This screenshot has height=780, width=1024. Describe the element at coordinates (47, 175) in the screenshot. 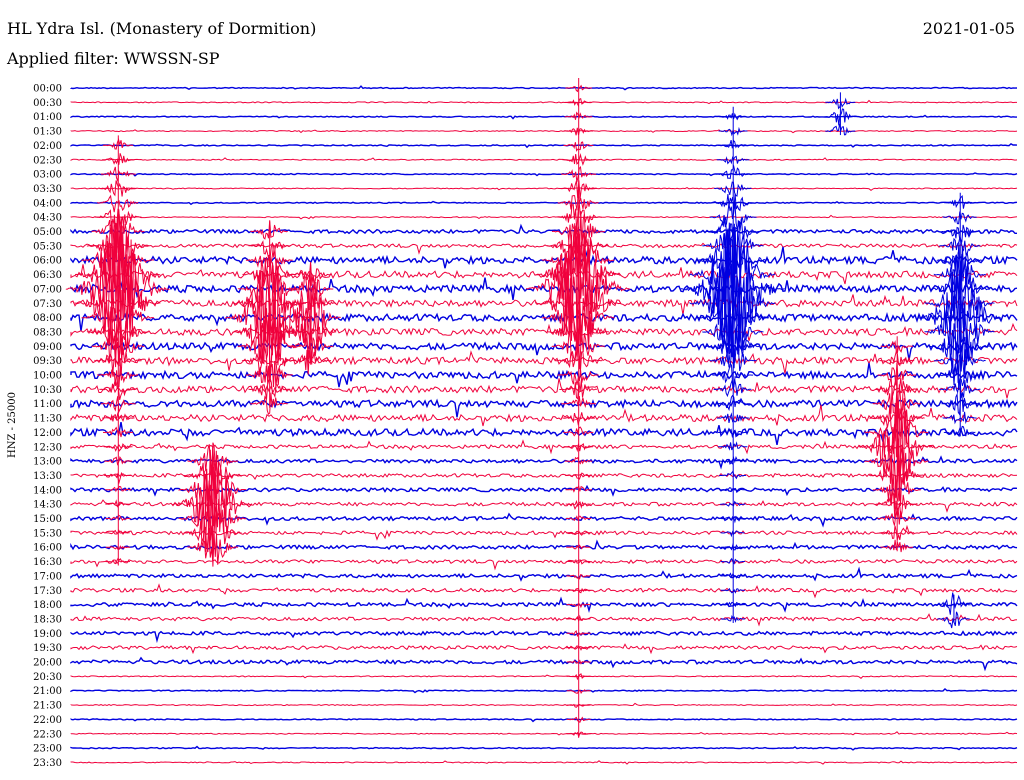

I see `time-tick-0300: 03:00` at that location.